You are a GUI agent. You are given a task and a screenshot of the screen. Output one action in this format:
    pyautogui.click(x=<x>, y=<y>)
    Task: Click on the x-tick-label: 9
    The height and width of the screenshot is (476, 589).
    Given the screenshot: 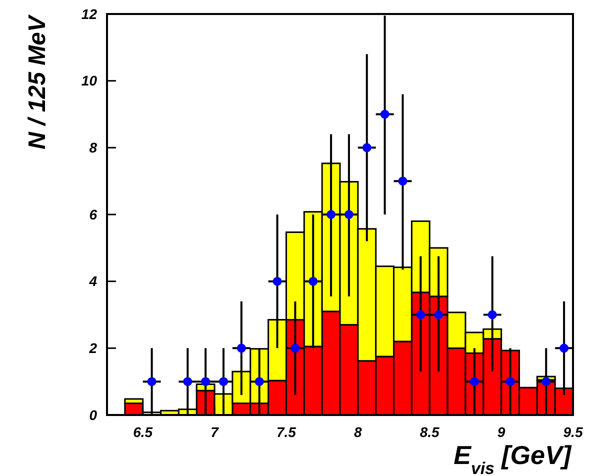 What is the action you would take?
    pyautogui.click(x=501, y=432)
    